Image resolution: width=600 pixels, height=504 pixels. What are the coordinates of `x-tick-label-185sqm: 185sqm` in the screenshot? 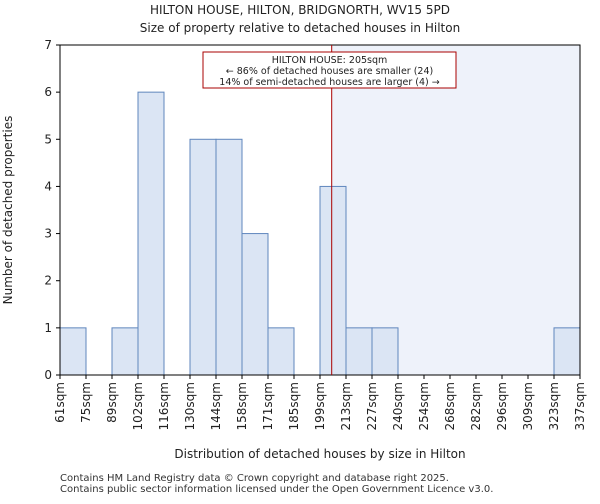 It's located at (294, 406).